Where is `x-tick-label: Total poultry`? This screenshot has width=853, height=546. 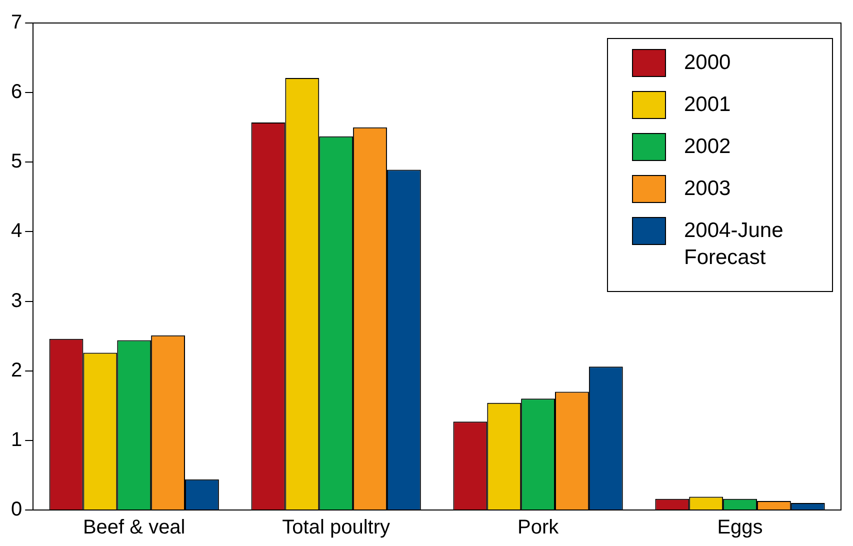
x-tick-label: Total poultry is located at coordinates (336, 527).